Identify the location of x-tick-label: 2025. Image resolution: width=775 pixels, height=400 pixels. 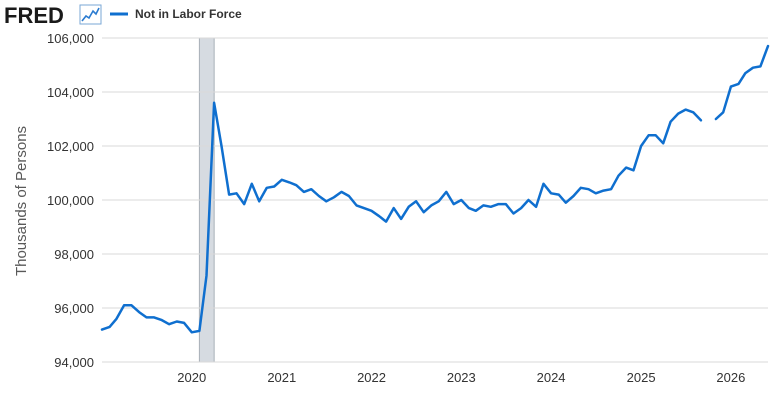
(641, 377).